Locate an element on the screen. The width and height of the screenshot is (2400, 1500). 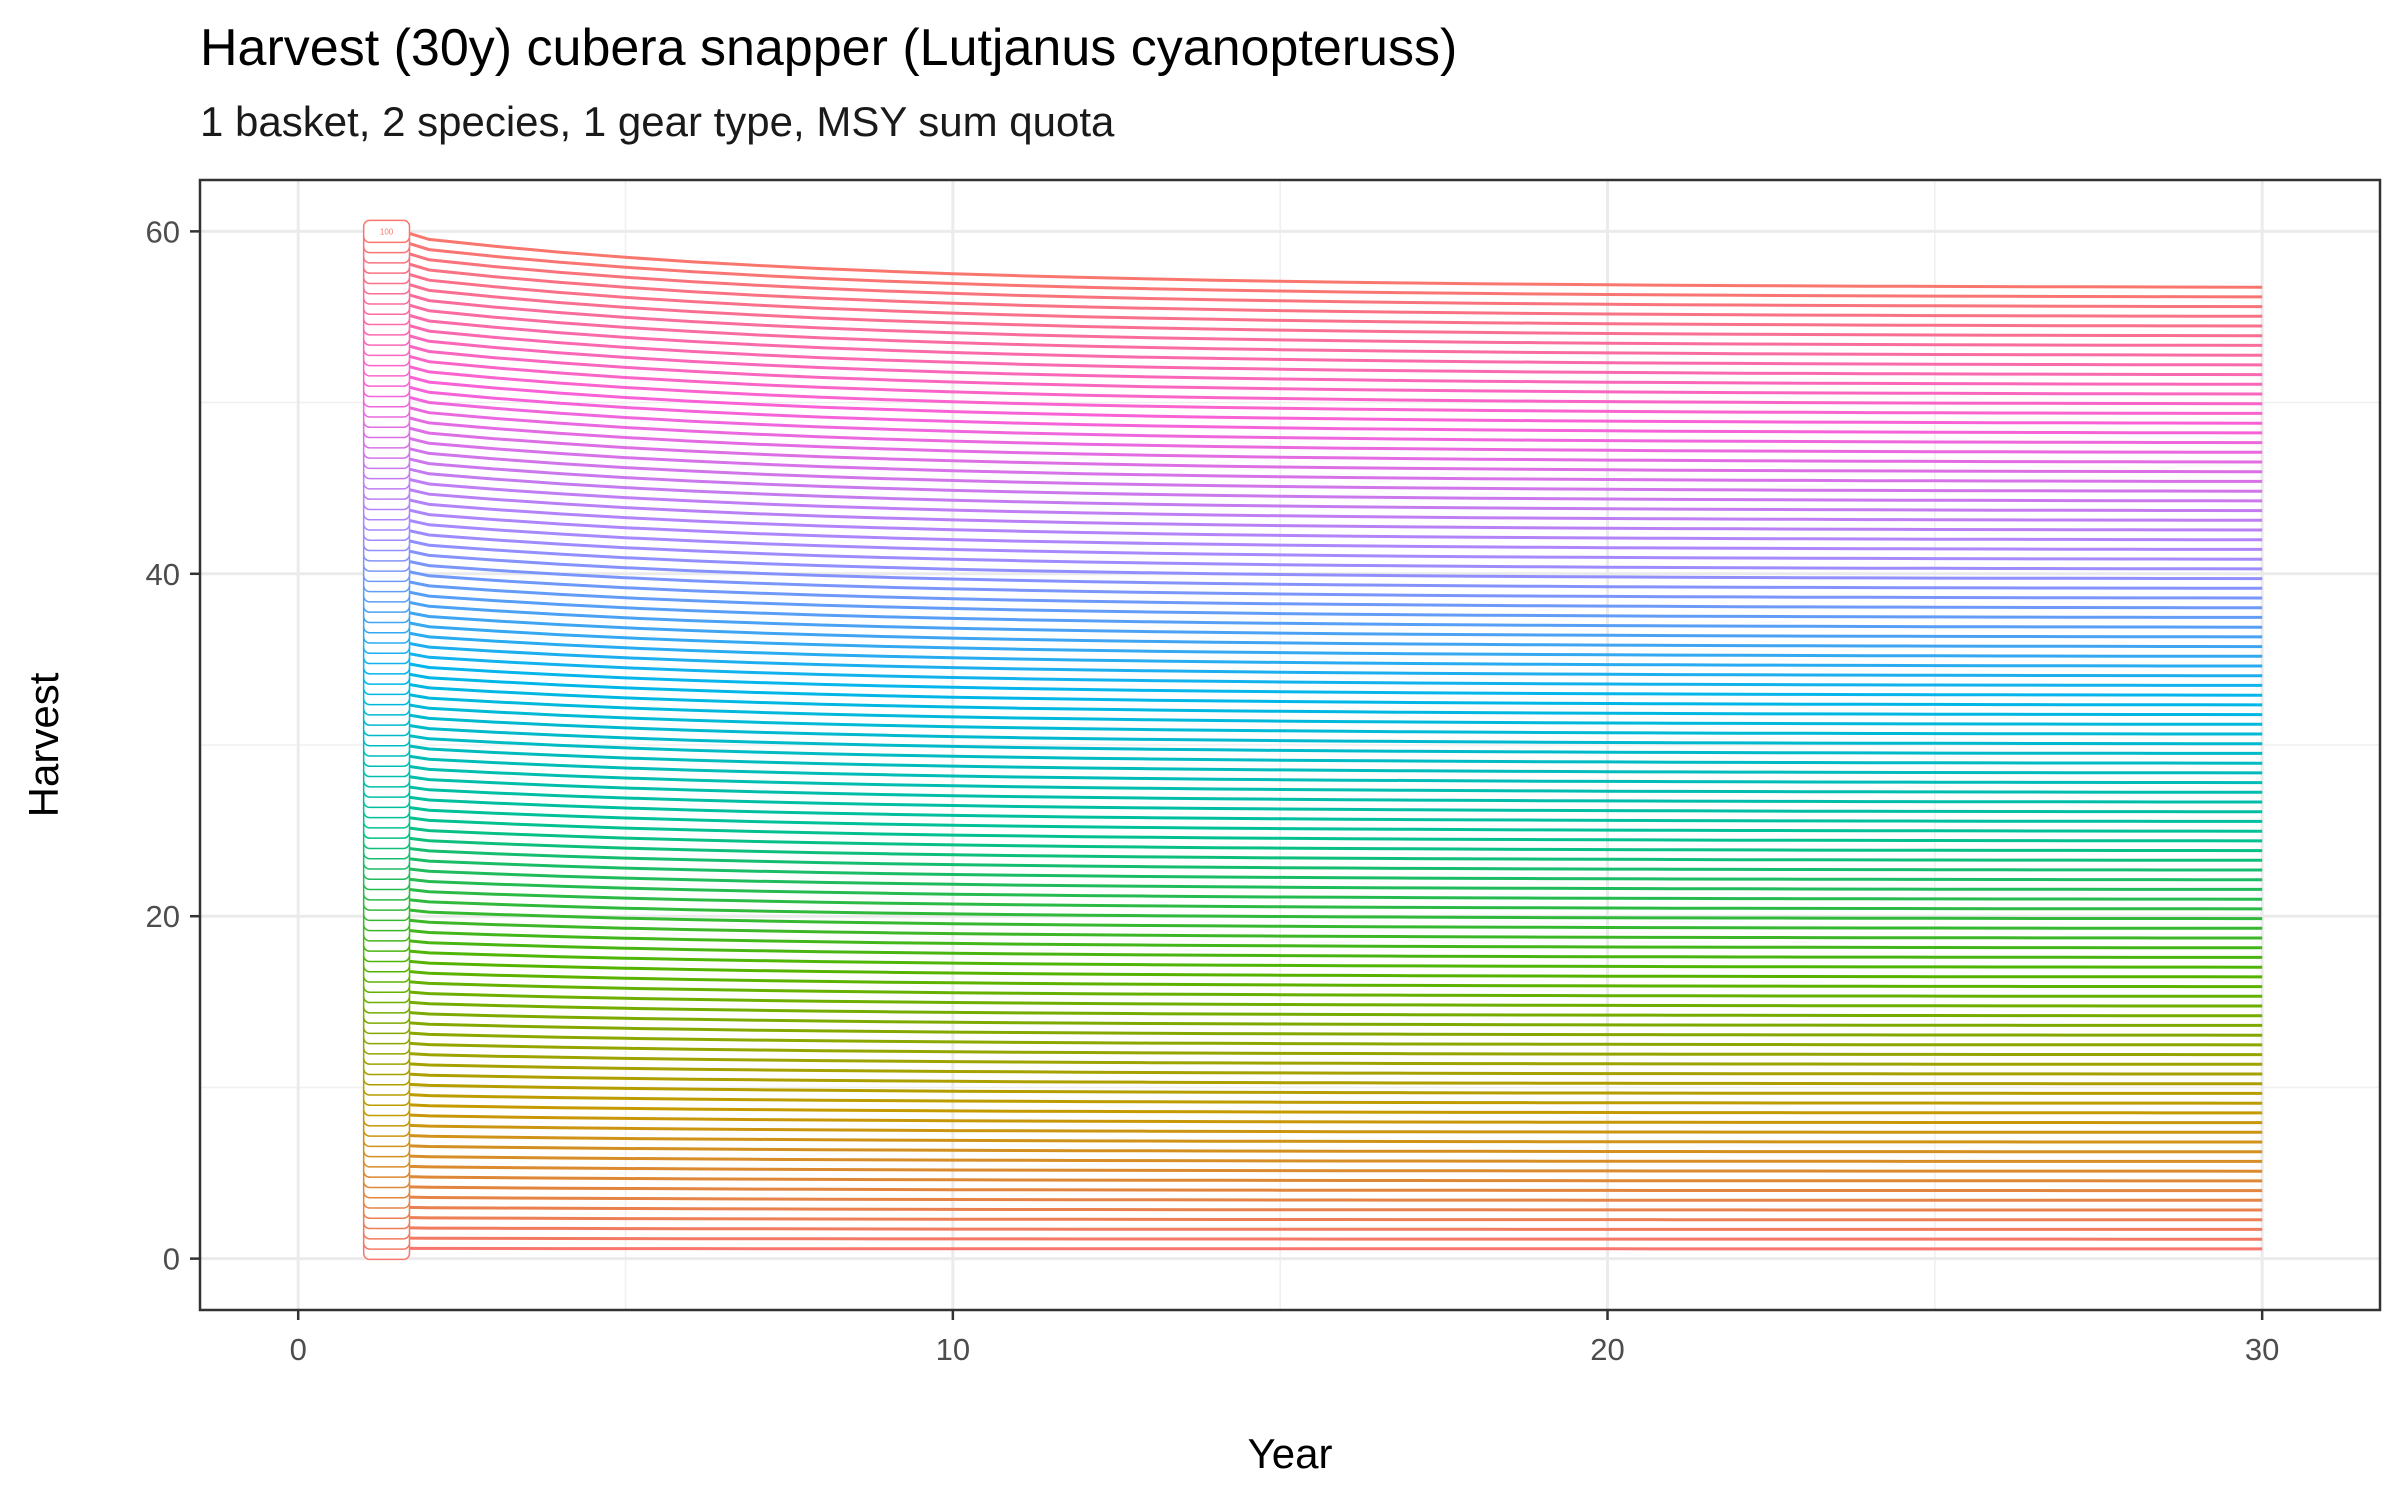
y-tick-label: 0 is located at coordinates (171, 1259).